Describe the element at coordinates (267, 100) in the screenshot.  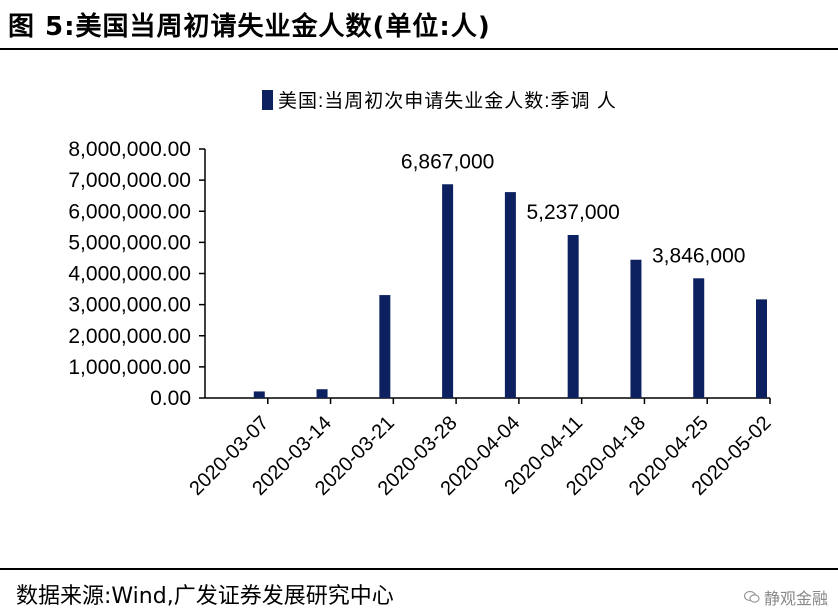
I see `legend-swatch` at that location.